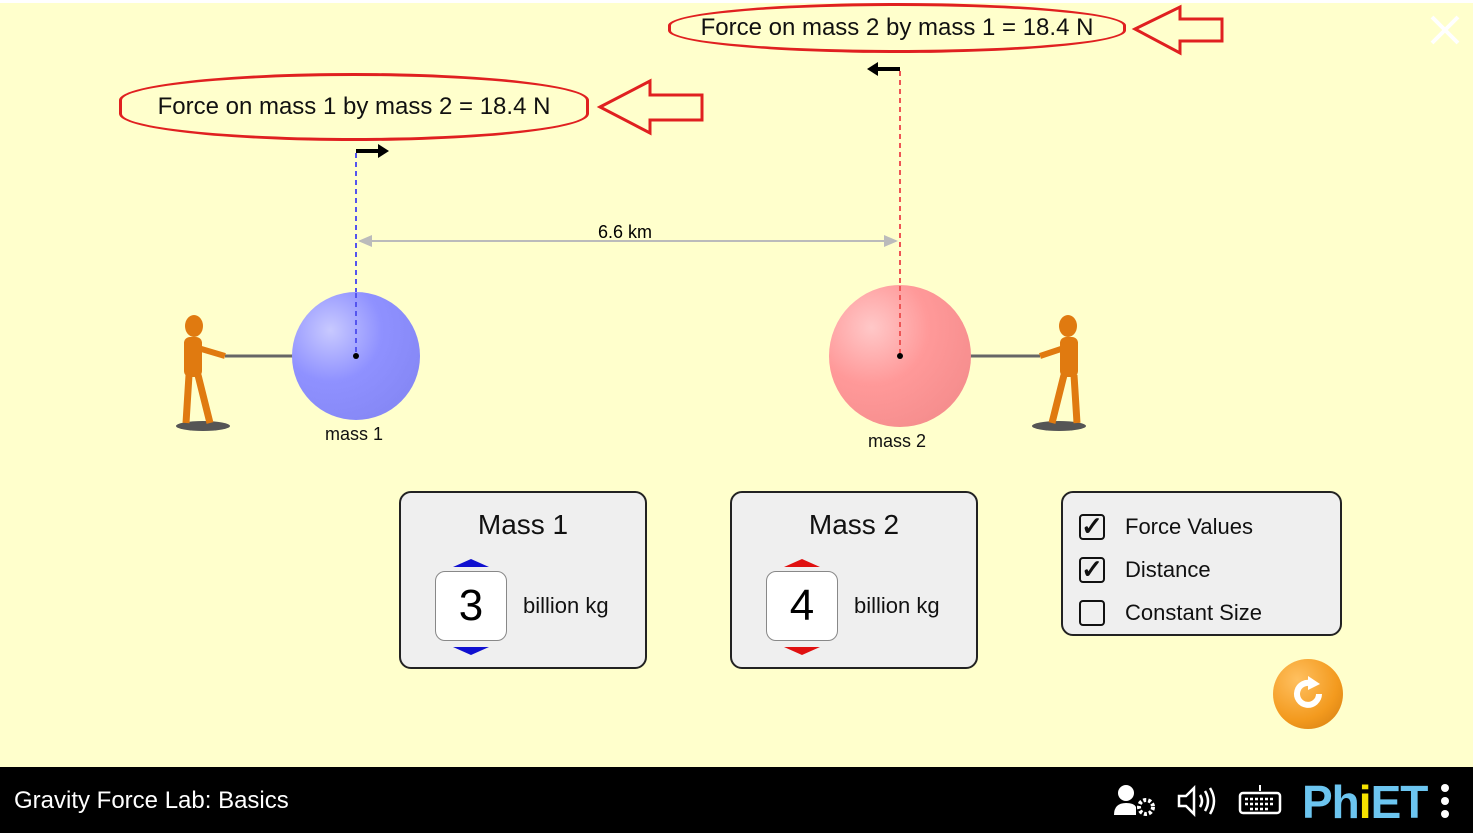 This screenshot has width=1473, height=833. I want to click on sim-title: Gravity Force Lab: Basics, so click(151, 800).